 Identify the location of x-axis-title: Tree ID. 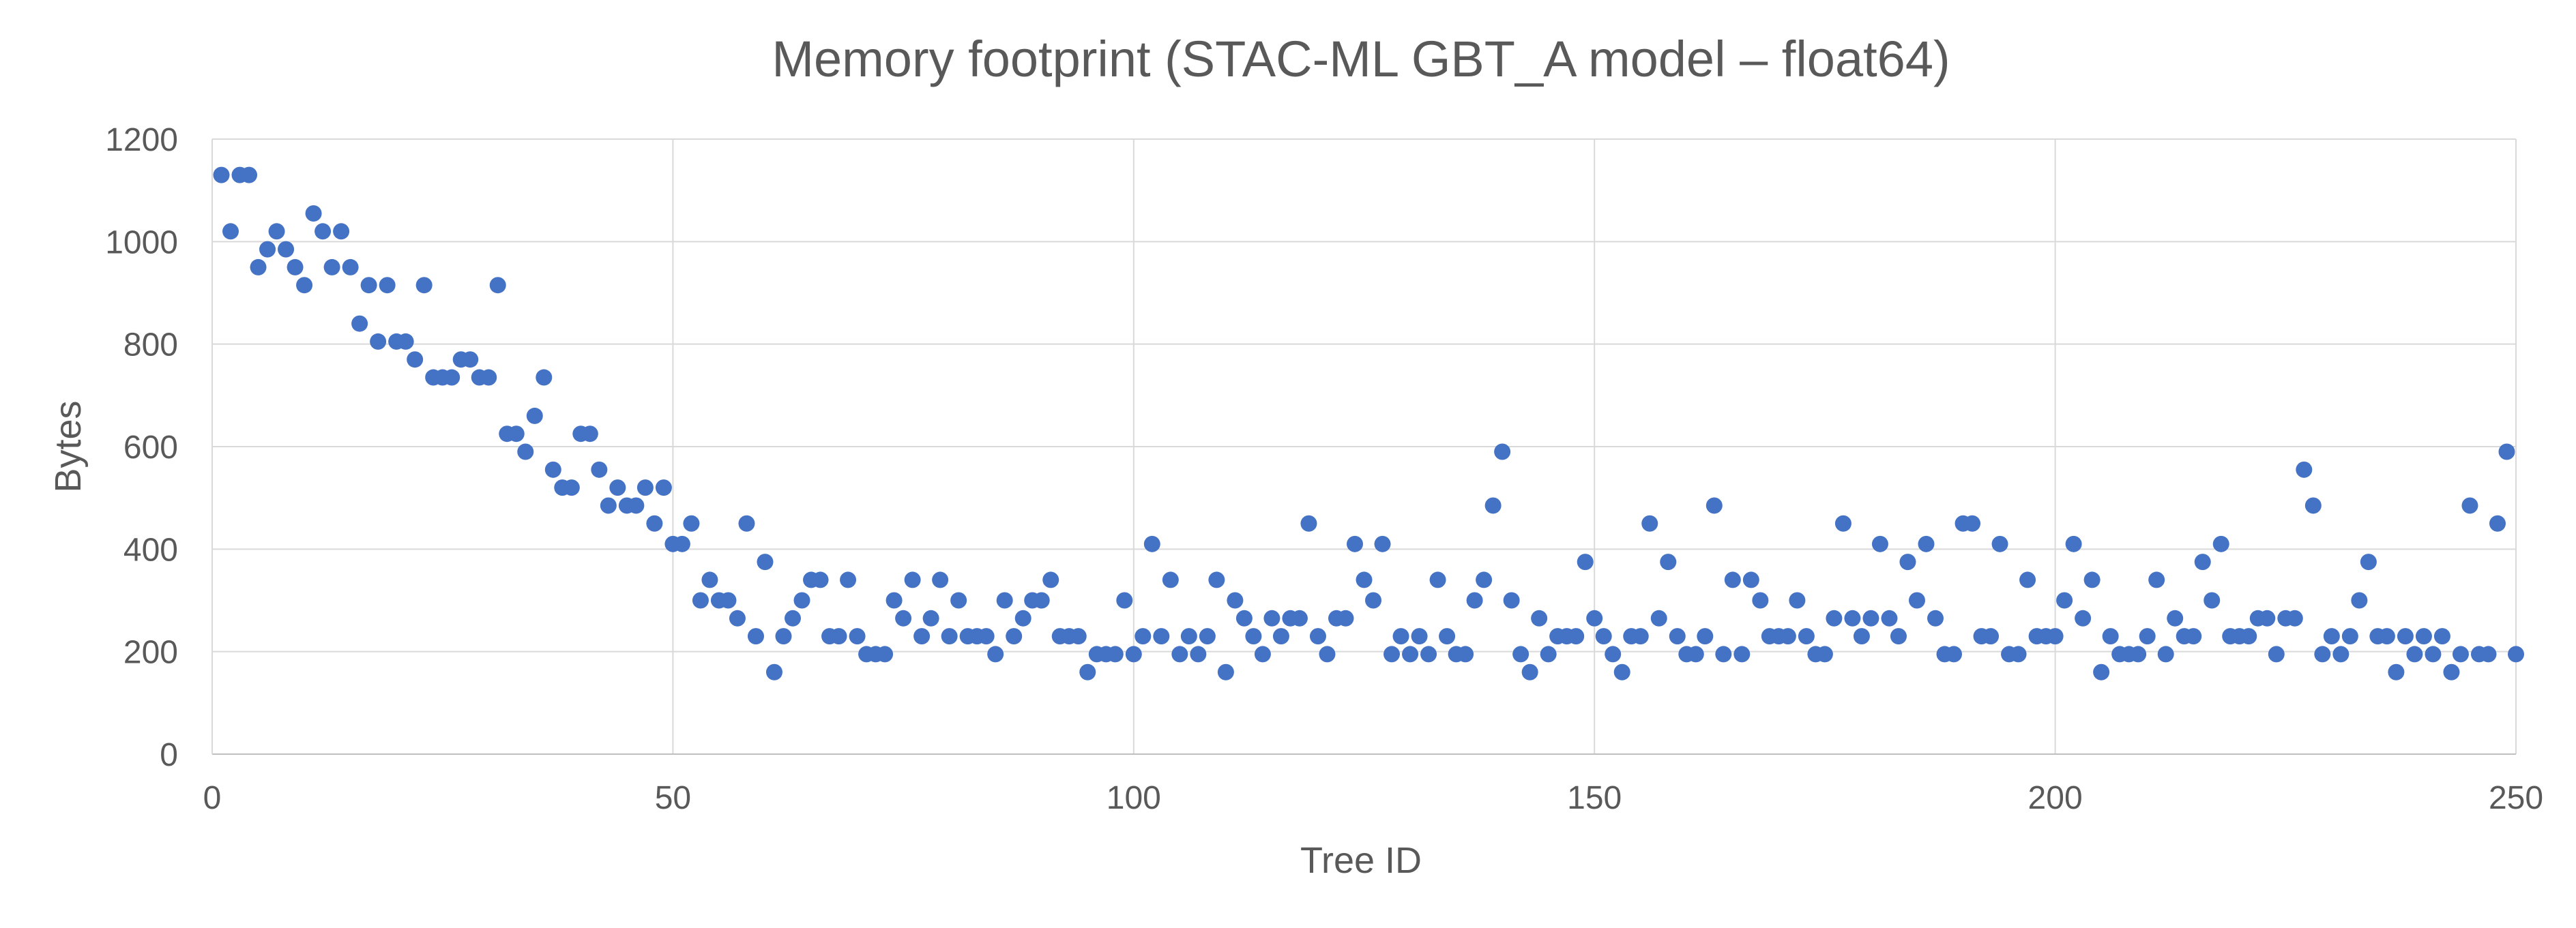
(1361, 860).